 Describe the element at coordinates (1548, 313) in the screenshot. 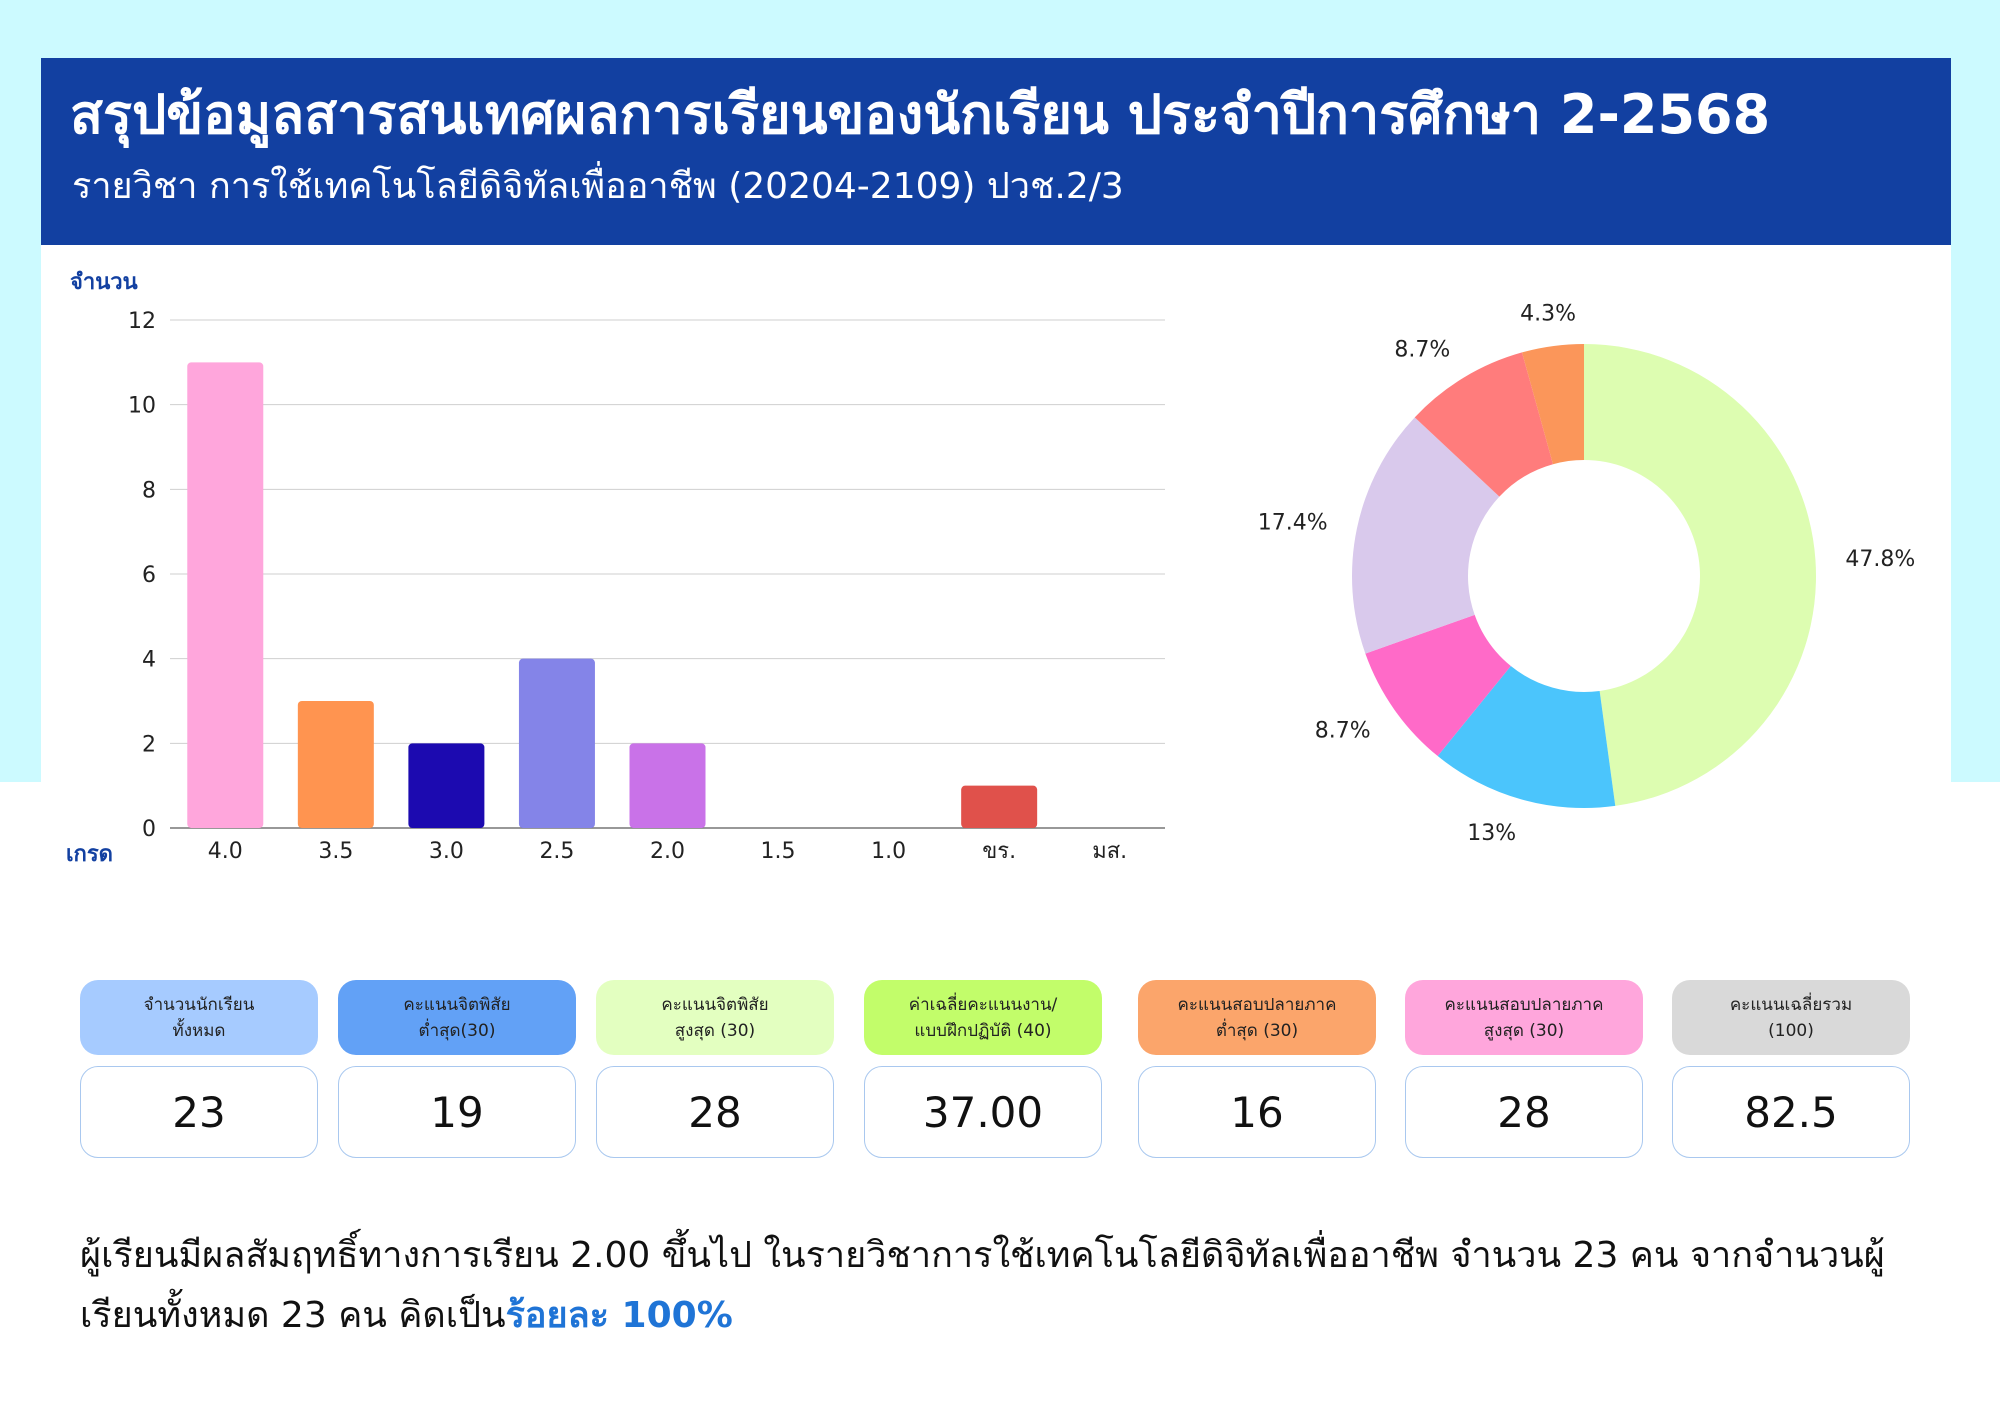

I see `donut-slice-label: 4.3%` at that location.